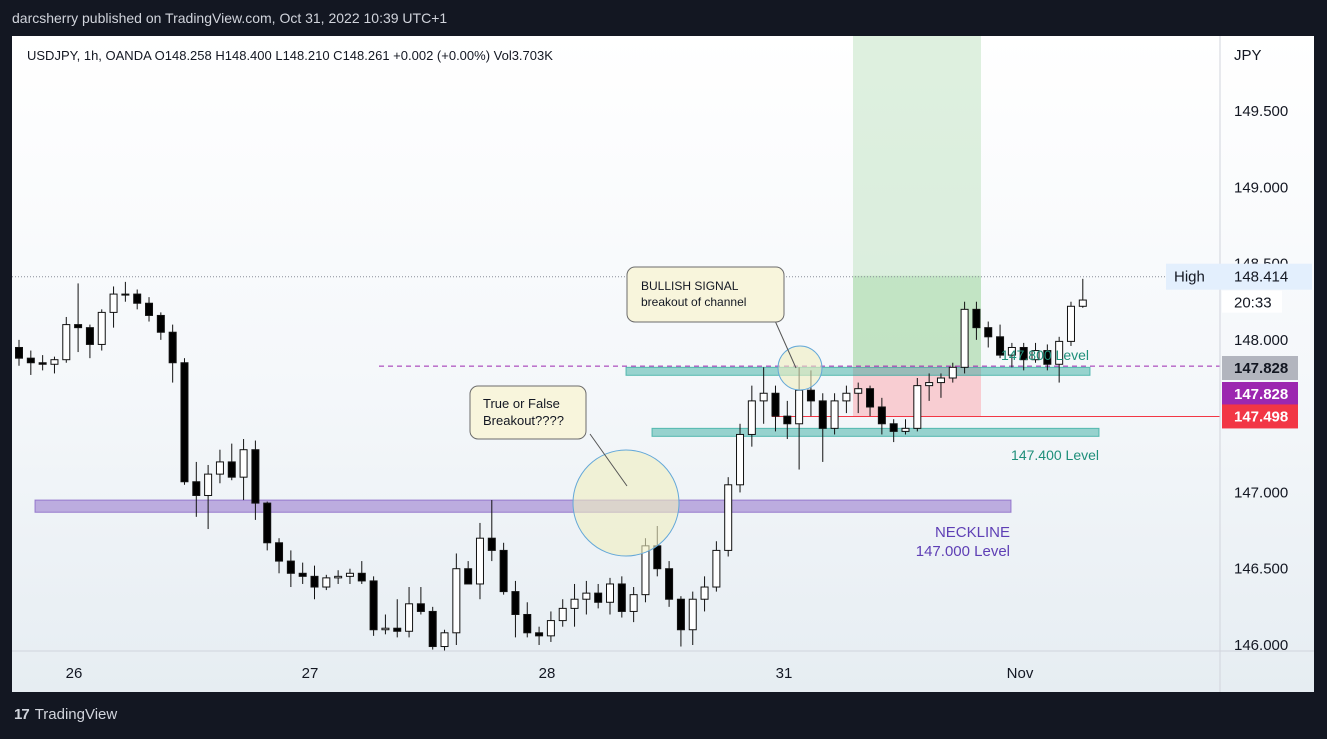  What do you see at coordinates (690, 286) in the screenshot?
I see `callout-bullish-line1: BULLISH SIGNAL` at bounding box center [690, 286].